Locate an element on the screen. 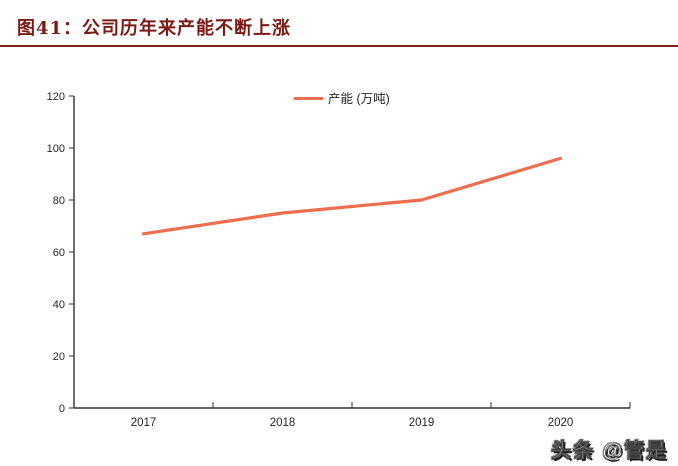  x-tick-label: 2017 is located at coordinates (144, 423).